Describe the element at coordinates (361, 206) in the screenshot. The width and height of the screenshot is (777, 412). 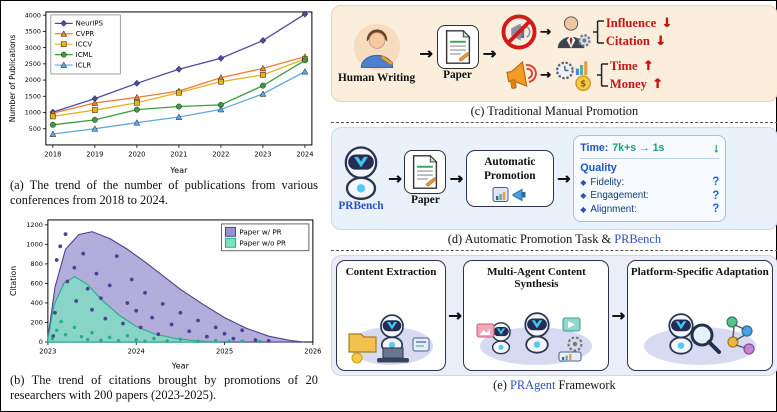
I see `prbench-label: PRBench` at that location.